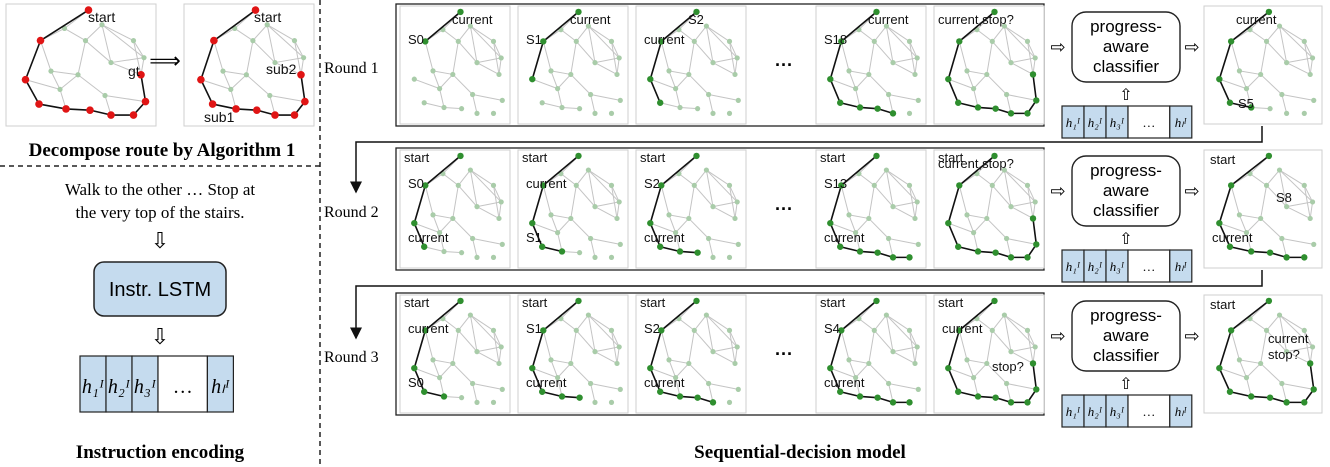  What do you see at coordinates (573, 354) in the screenshot?
I see `round-3-frame-2: start S1 current` at bounding box center [573, 354].